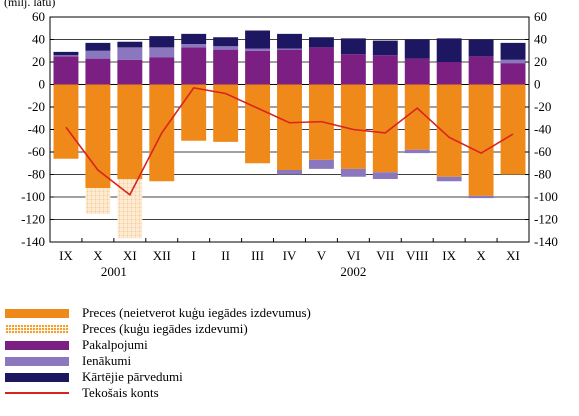 This screenshot has height=416, width=579. What do you see at coordinates (42, 84) in the screenshot?
I see `y-tick-label-left: 0` at bounding box center [42, 84].